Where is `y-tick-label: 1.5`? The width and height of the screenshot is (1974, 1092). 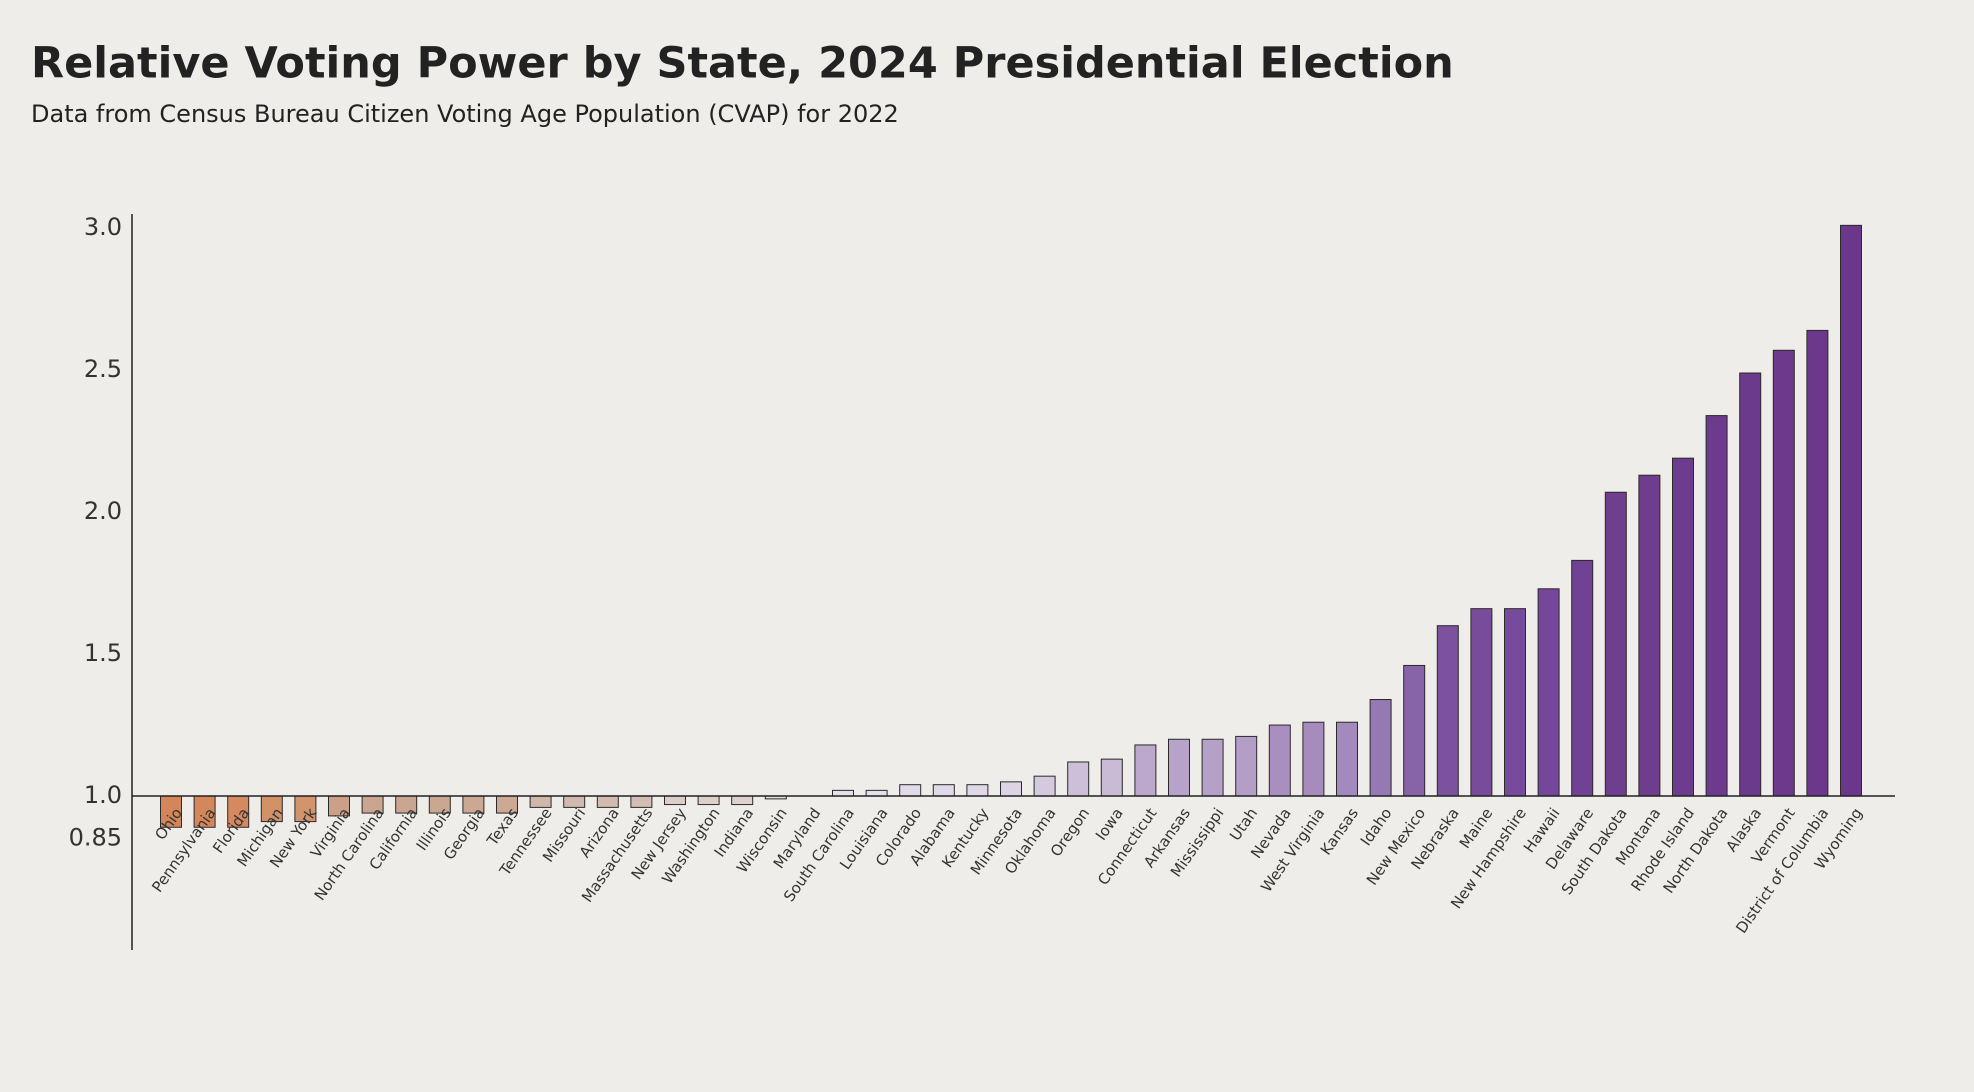 y-tick-label: 1.5 is located at coordinates (103, 653).